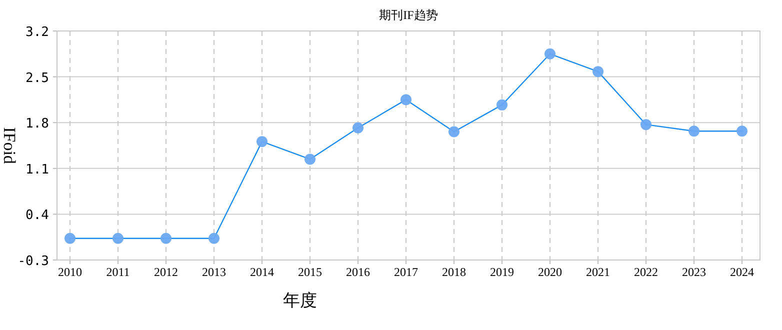 The height and width of the screenshot is (330, 782). What do you see at coordinates (214, 272) in the screenshot?
I see `x-tick-label: 2013` at bounding box center [214, 272].